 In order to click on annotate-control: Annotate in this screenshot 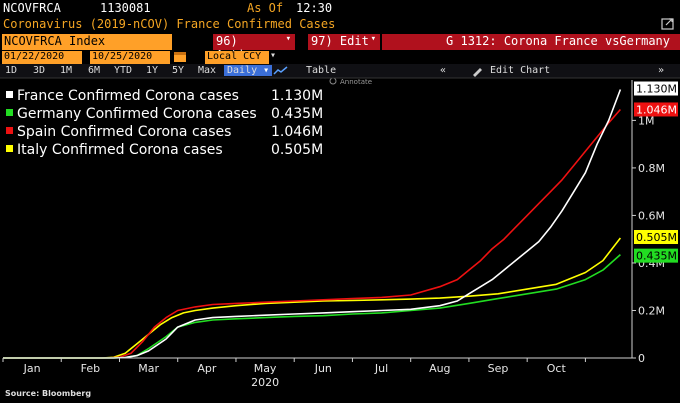, I will do `click(350, 81)`.